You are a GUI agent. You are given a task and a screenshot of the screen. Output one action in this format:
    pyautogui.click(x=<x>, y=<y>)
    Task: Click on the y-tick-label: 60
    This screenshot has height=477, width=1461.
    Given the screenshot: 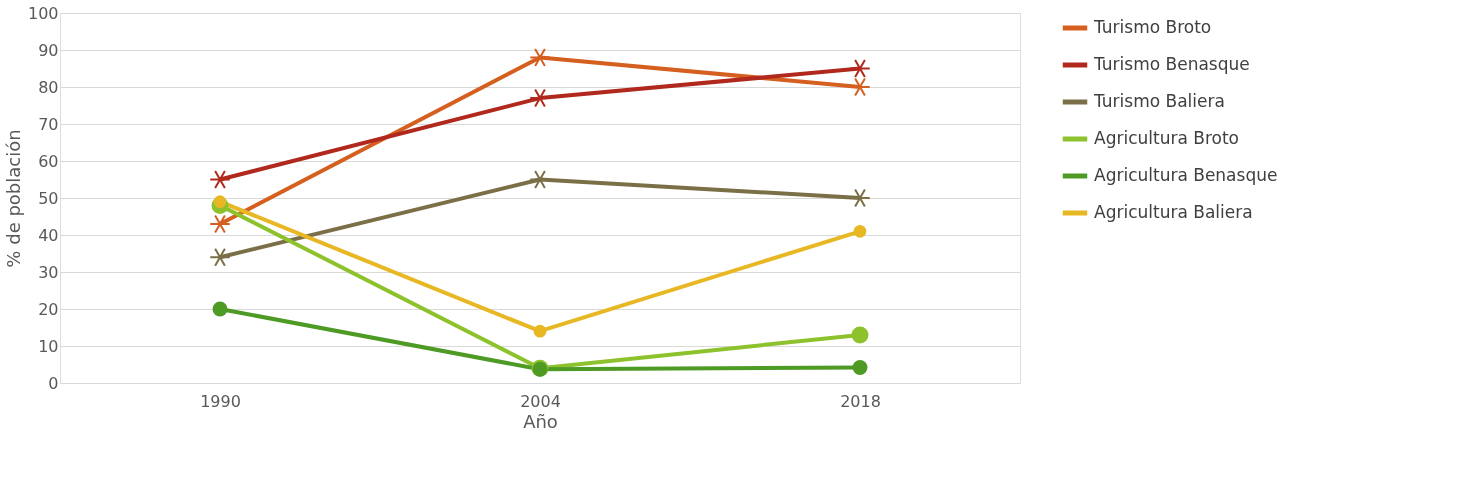 What is the action you would take?
    pyautogui.click(x=48, y=161)
    